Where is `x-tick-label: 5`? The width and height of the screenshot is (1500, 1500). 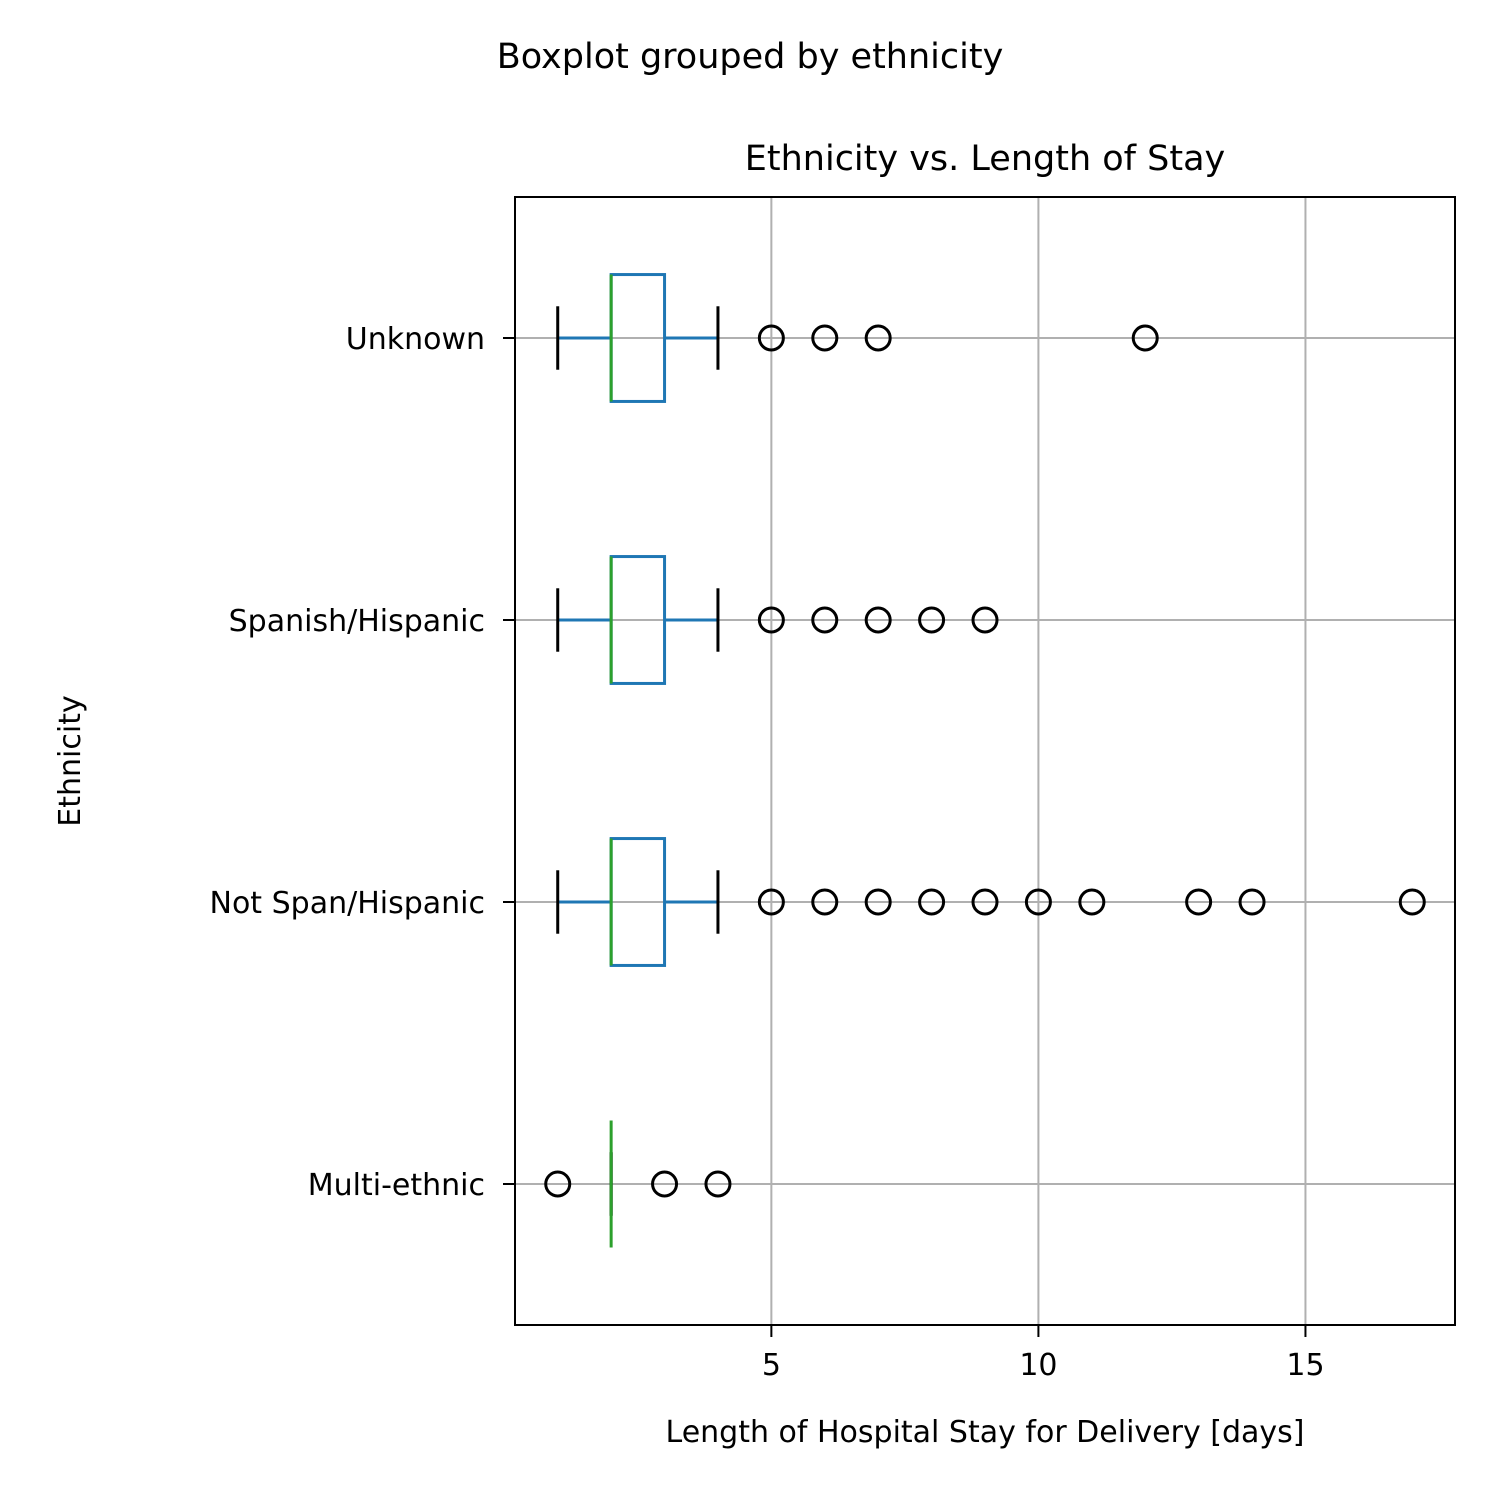 x-tick-label: 5 is located at coordinates (771, 1365).